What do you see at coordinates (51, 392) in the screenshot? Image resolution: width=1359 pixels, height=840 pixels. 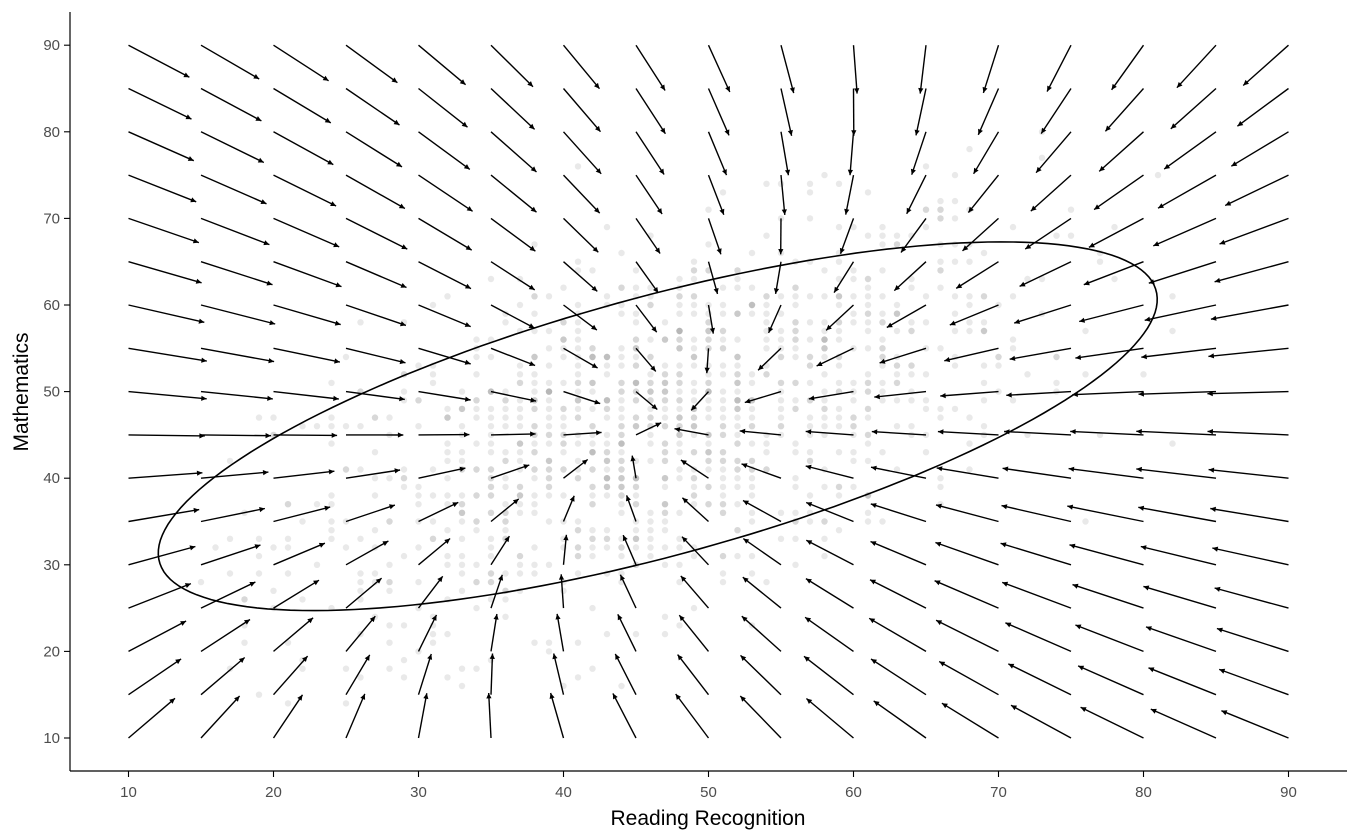 I see `y-tick-label: 50` at bounding box center [51, 392].